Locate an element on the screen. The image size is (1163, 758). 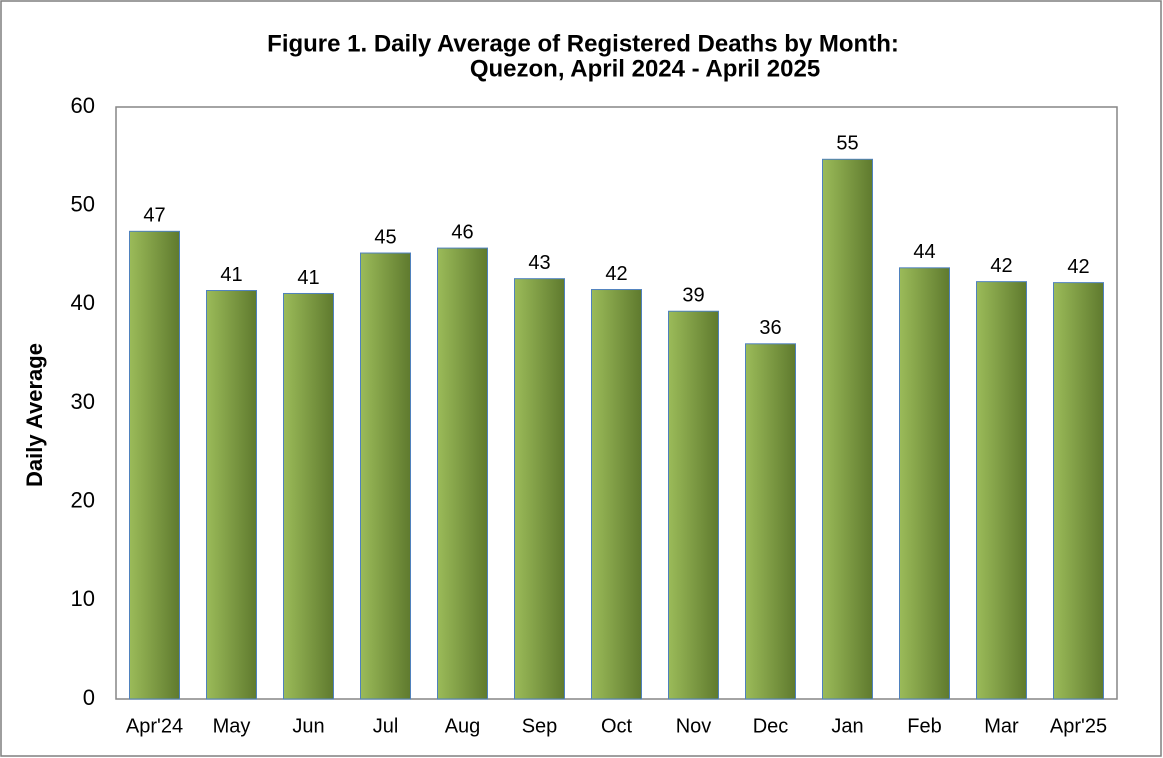
x-tick-label: Jun is located at coordinates (308, 726).